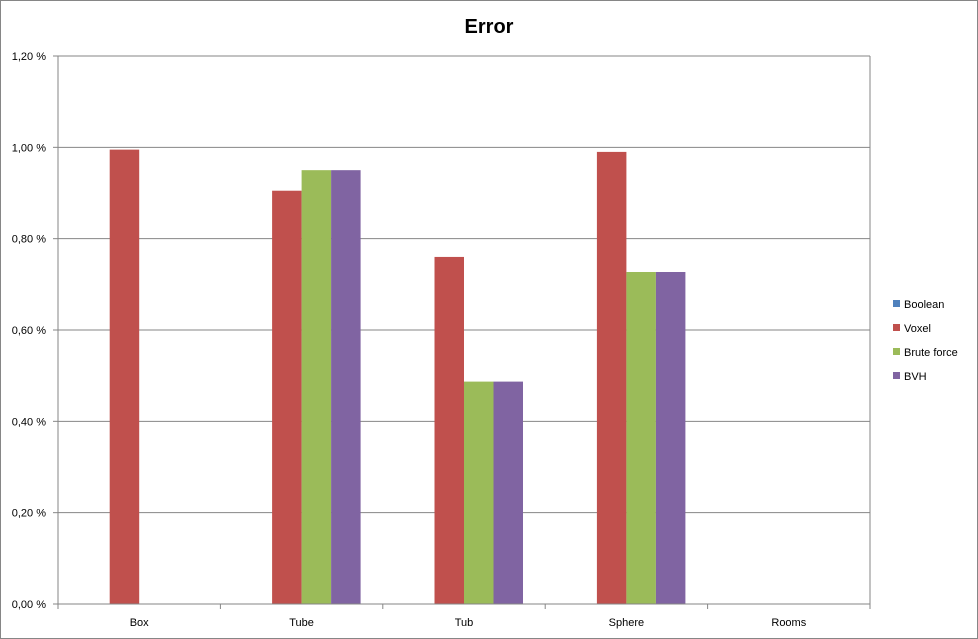 The width and height of the screenshot is (978, 639). What do you see at coordinates (139, 623) in the screenshot?
I see `x-tick-label: Box` at bounding box center [139, 623].